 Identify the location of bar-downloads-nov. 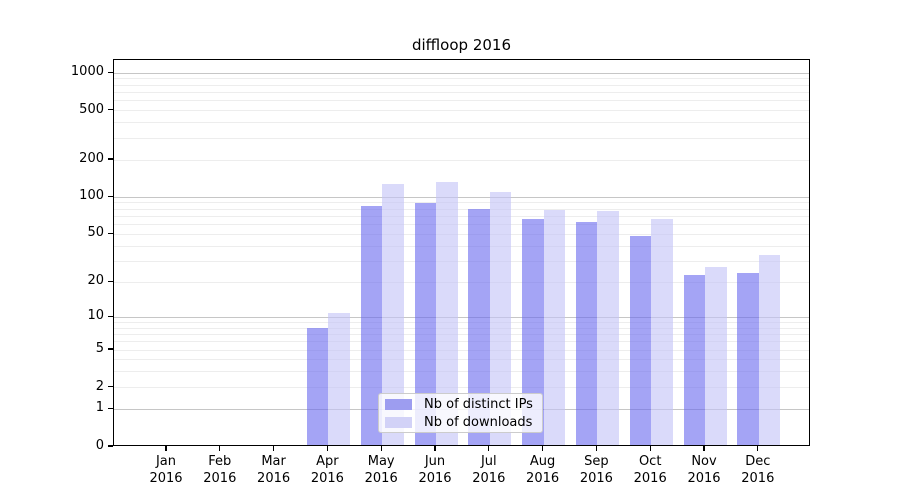
(716, 355).